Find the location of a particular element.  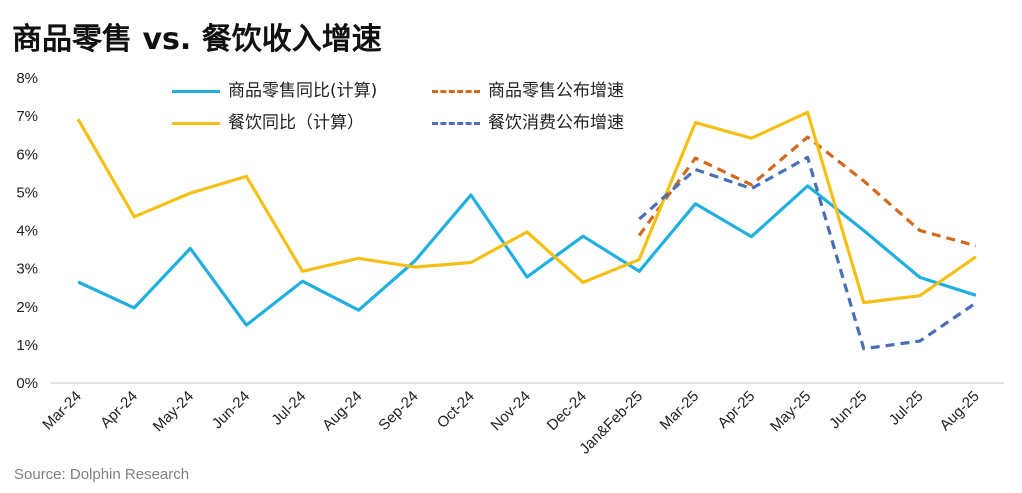

legend-label-catering-calc: 餐饮同比（计算） is located at coordinates (296, 123).